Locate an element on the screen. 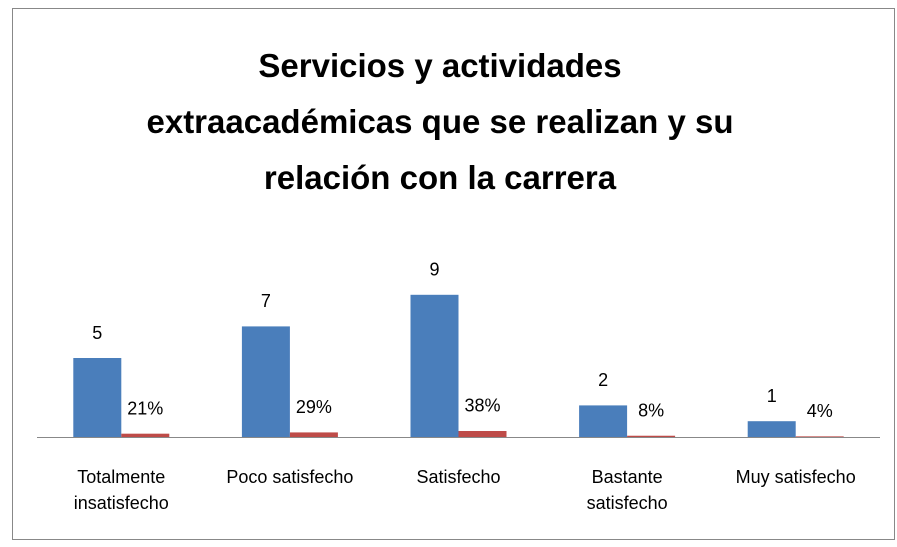  x-tick-label: Muy satisfecho is located at coordinates (795, 477).